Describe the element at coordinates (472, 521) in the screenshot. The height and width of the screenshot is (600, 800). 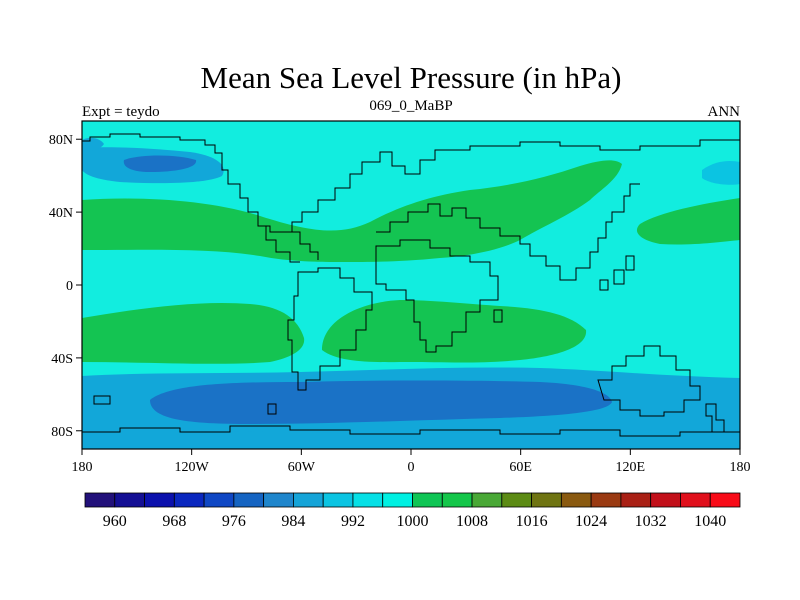
I see `colorbar-label: 1008` at that location.